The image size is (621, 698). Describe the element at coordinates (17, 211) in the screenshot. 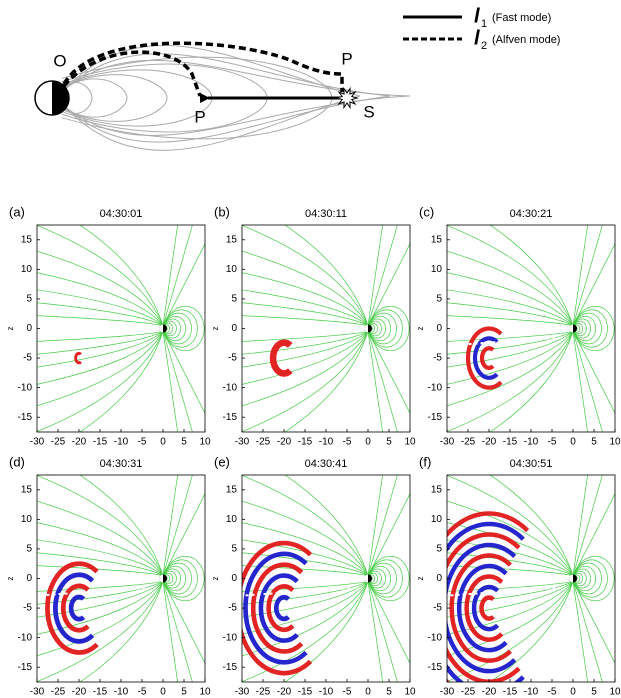

I see `panel-label: (a)` at that location.